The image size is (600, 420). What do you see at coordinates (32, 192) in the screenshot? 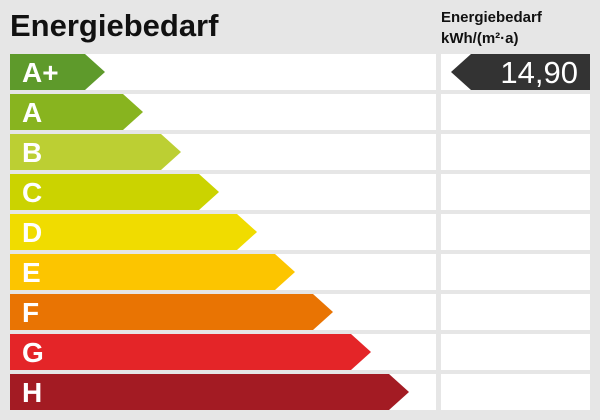
I see `class-label: C` at bounding box center [32, 192].